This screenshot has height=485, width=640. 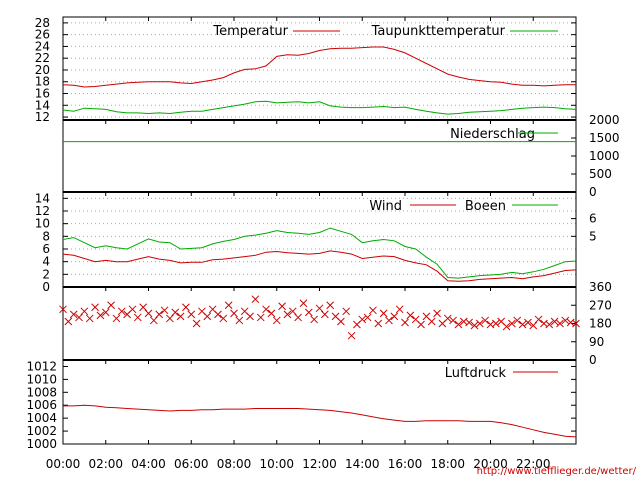 What do you see at coordinates (191, 464) in the screenshot?
I see `x-tick-label: 06:00` at bounding box center [191, 464].